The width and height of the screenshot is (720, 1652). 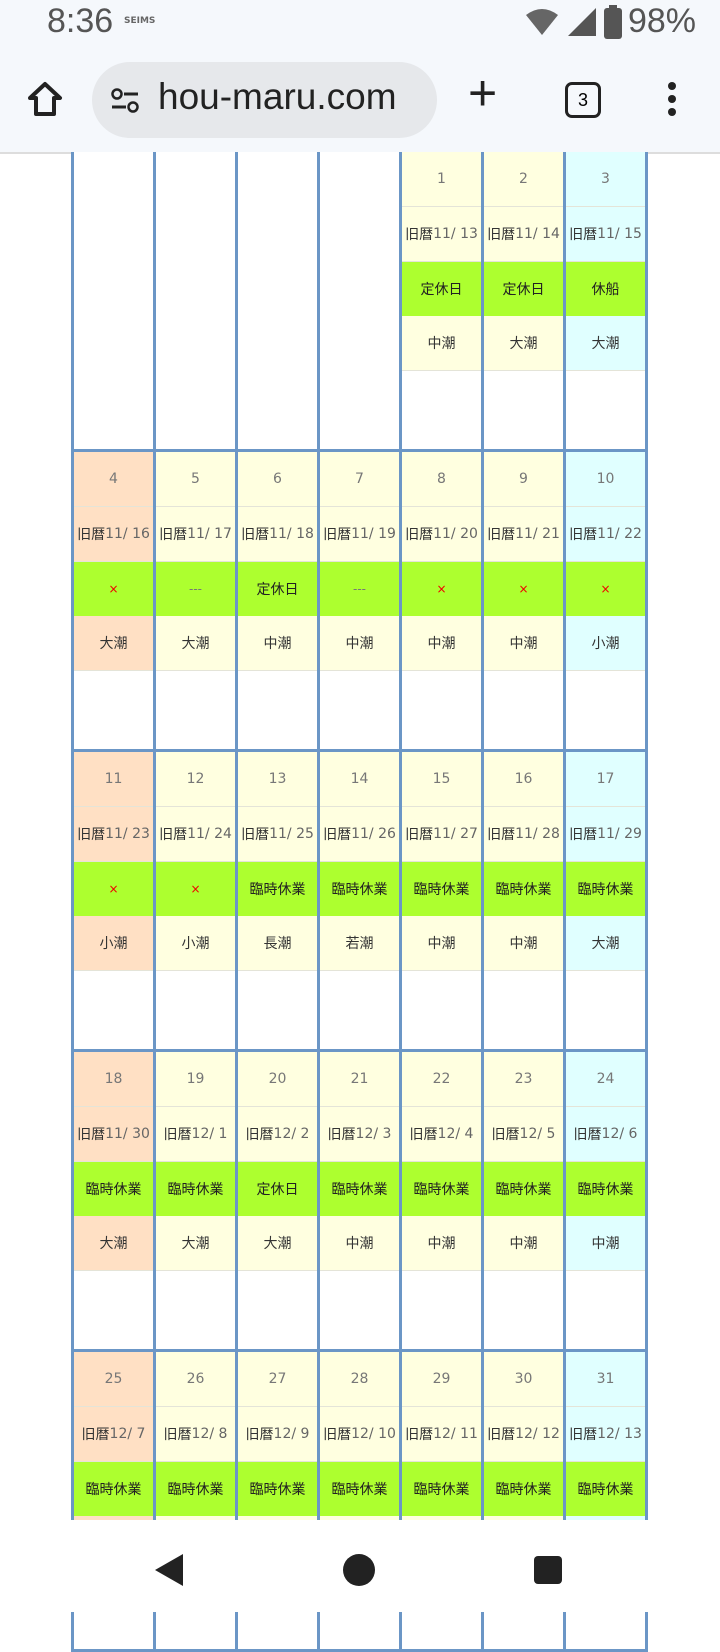 What do you see at coordinates (359, 534) in the screenshot?
I see `lunar-date: 旧暦 11/ 19` at bounding box center [359, 534].